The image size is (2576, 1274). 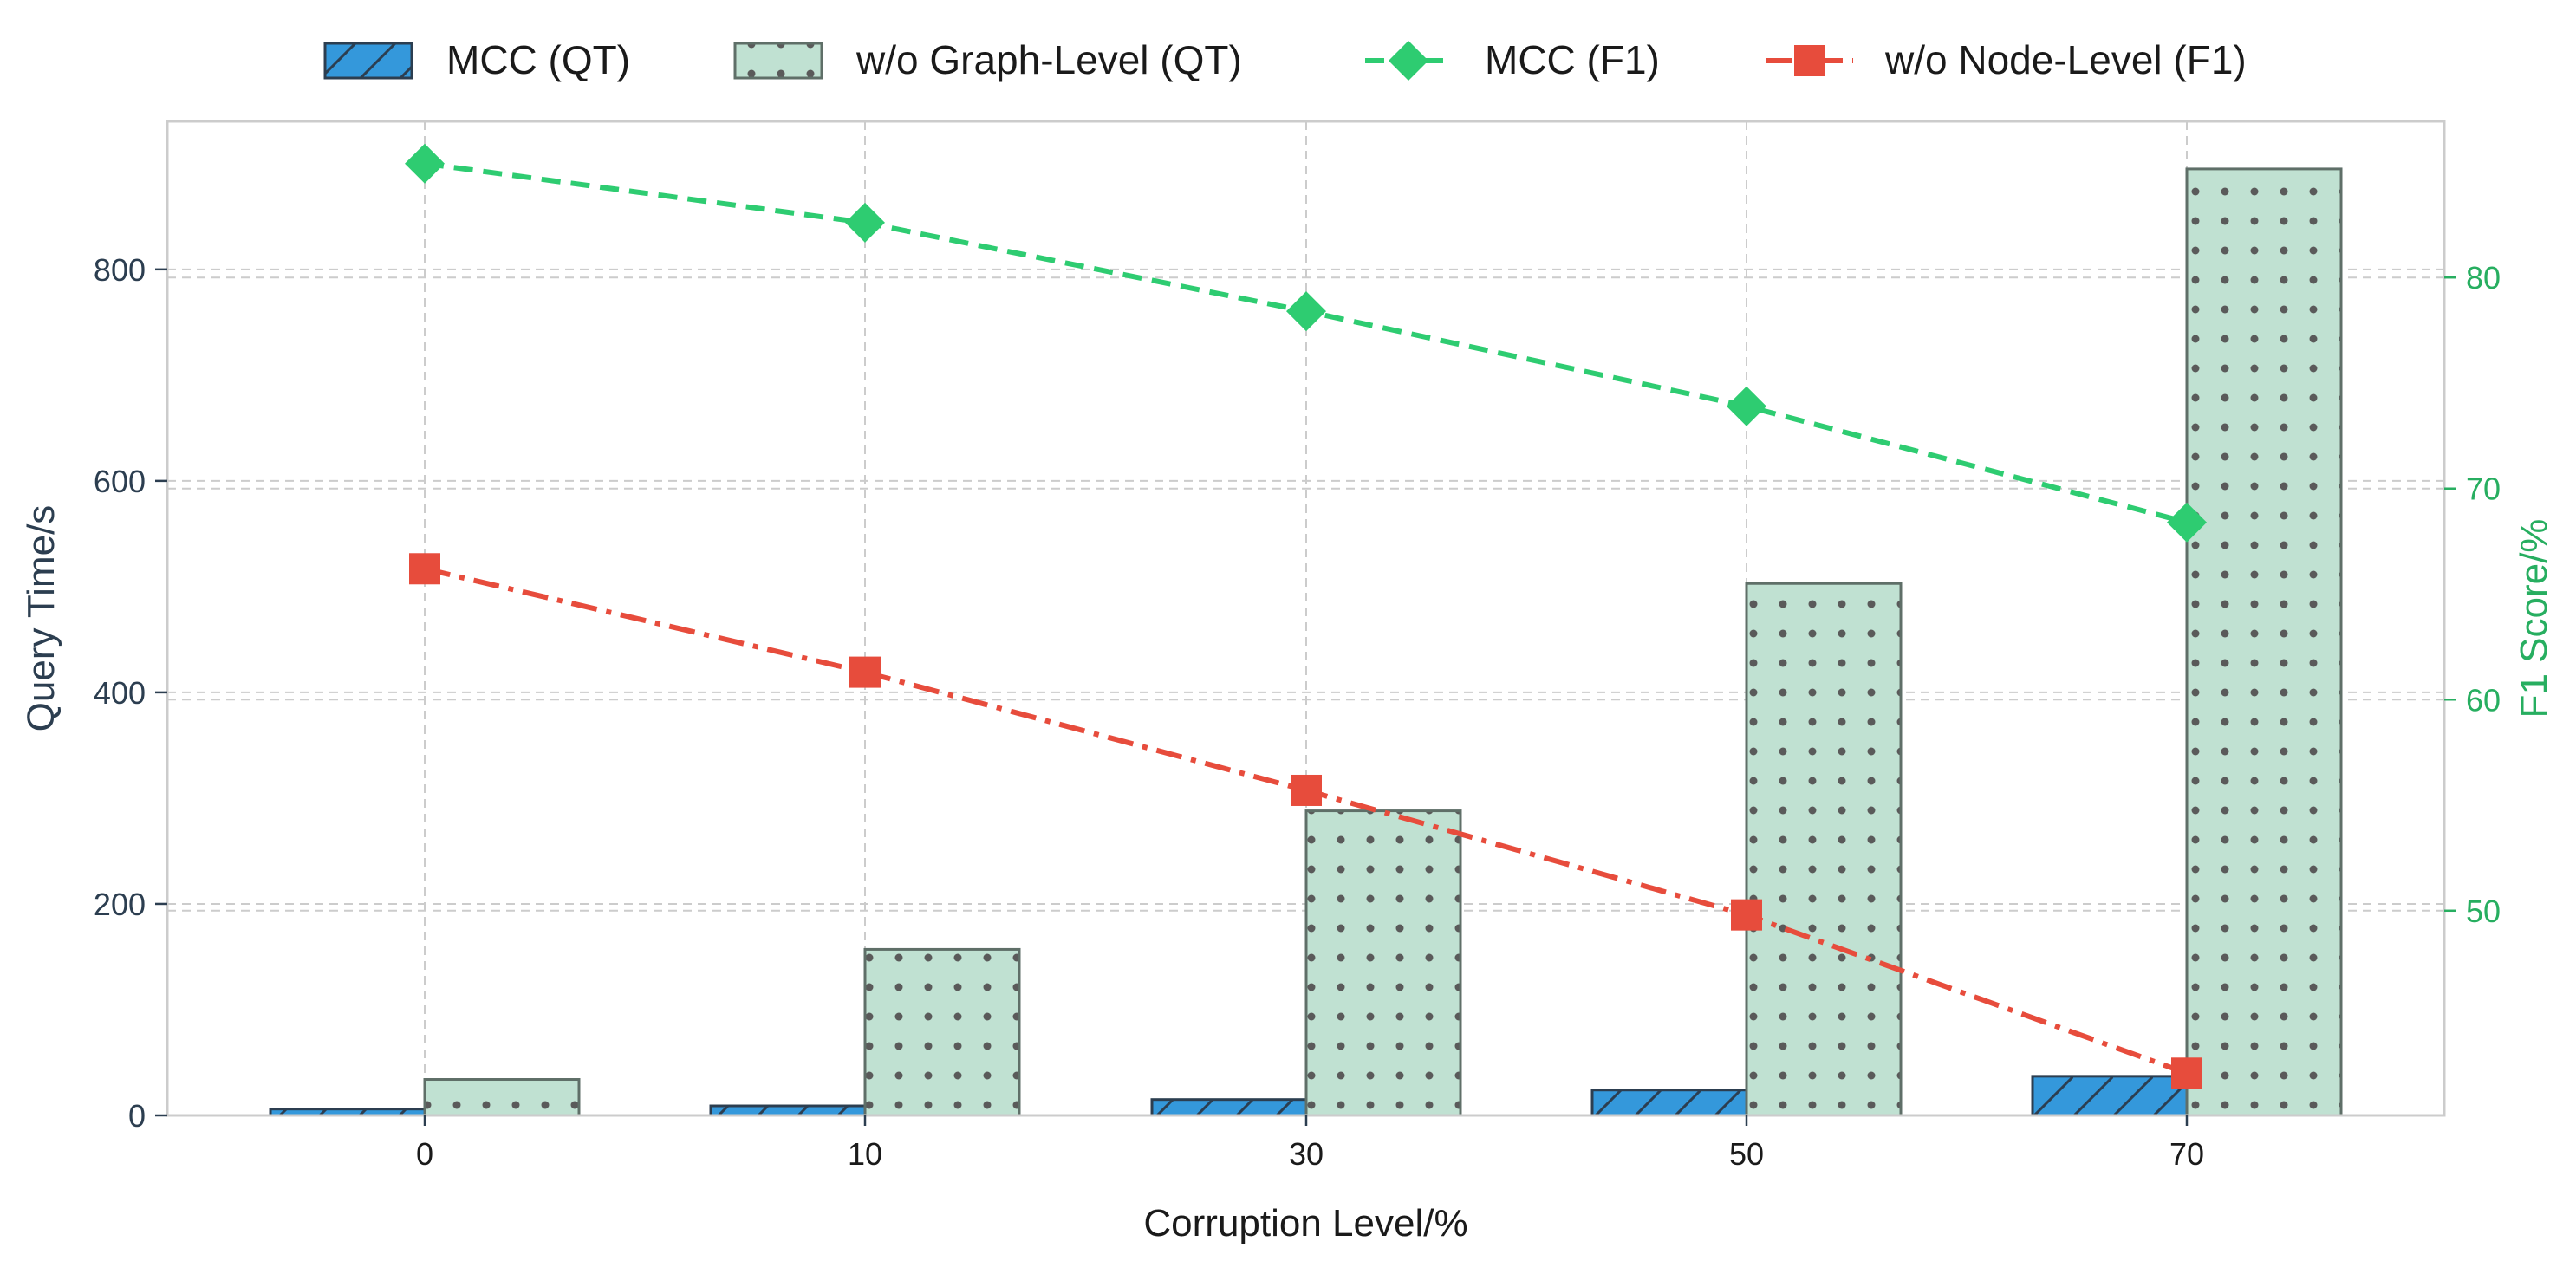 What do you see at coordinates (1408, 61) in the screenshot?
I see `legend-mcc-f1-marker` at bounding box center [1408, 61].